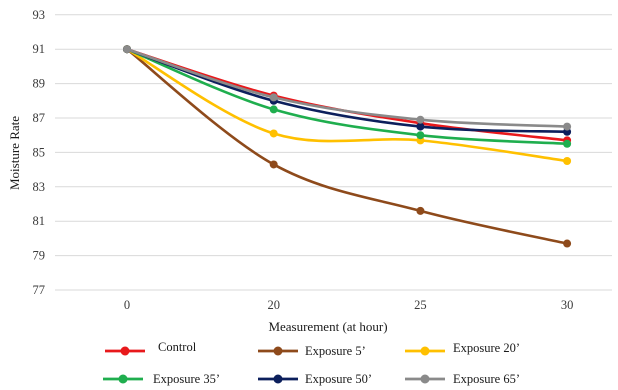 The width and height of the screenshot is (618, 390). What do you see at coordinates (335, 351) in the screenshot?
I see `legend-label: Exposure 5’` at bounding box center [335, 351].